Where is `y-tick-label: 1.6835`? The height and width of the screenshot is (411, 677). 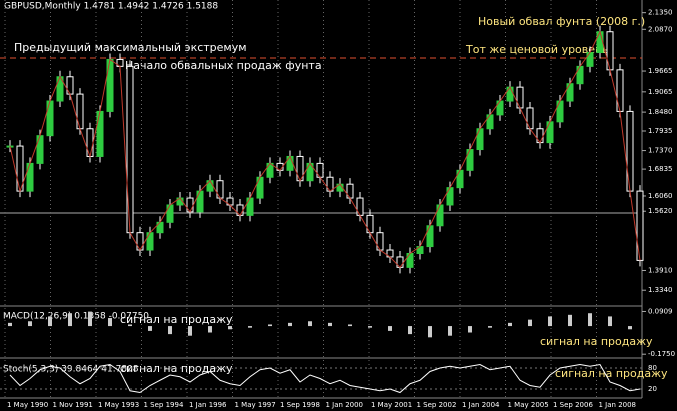
y-tick-label: 1.6835 is located at coordinates (660, 169).